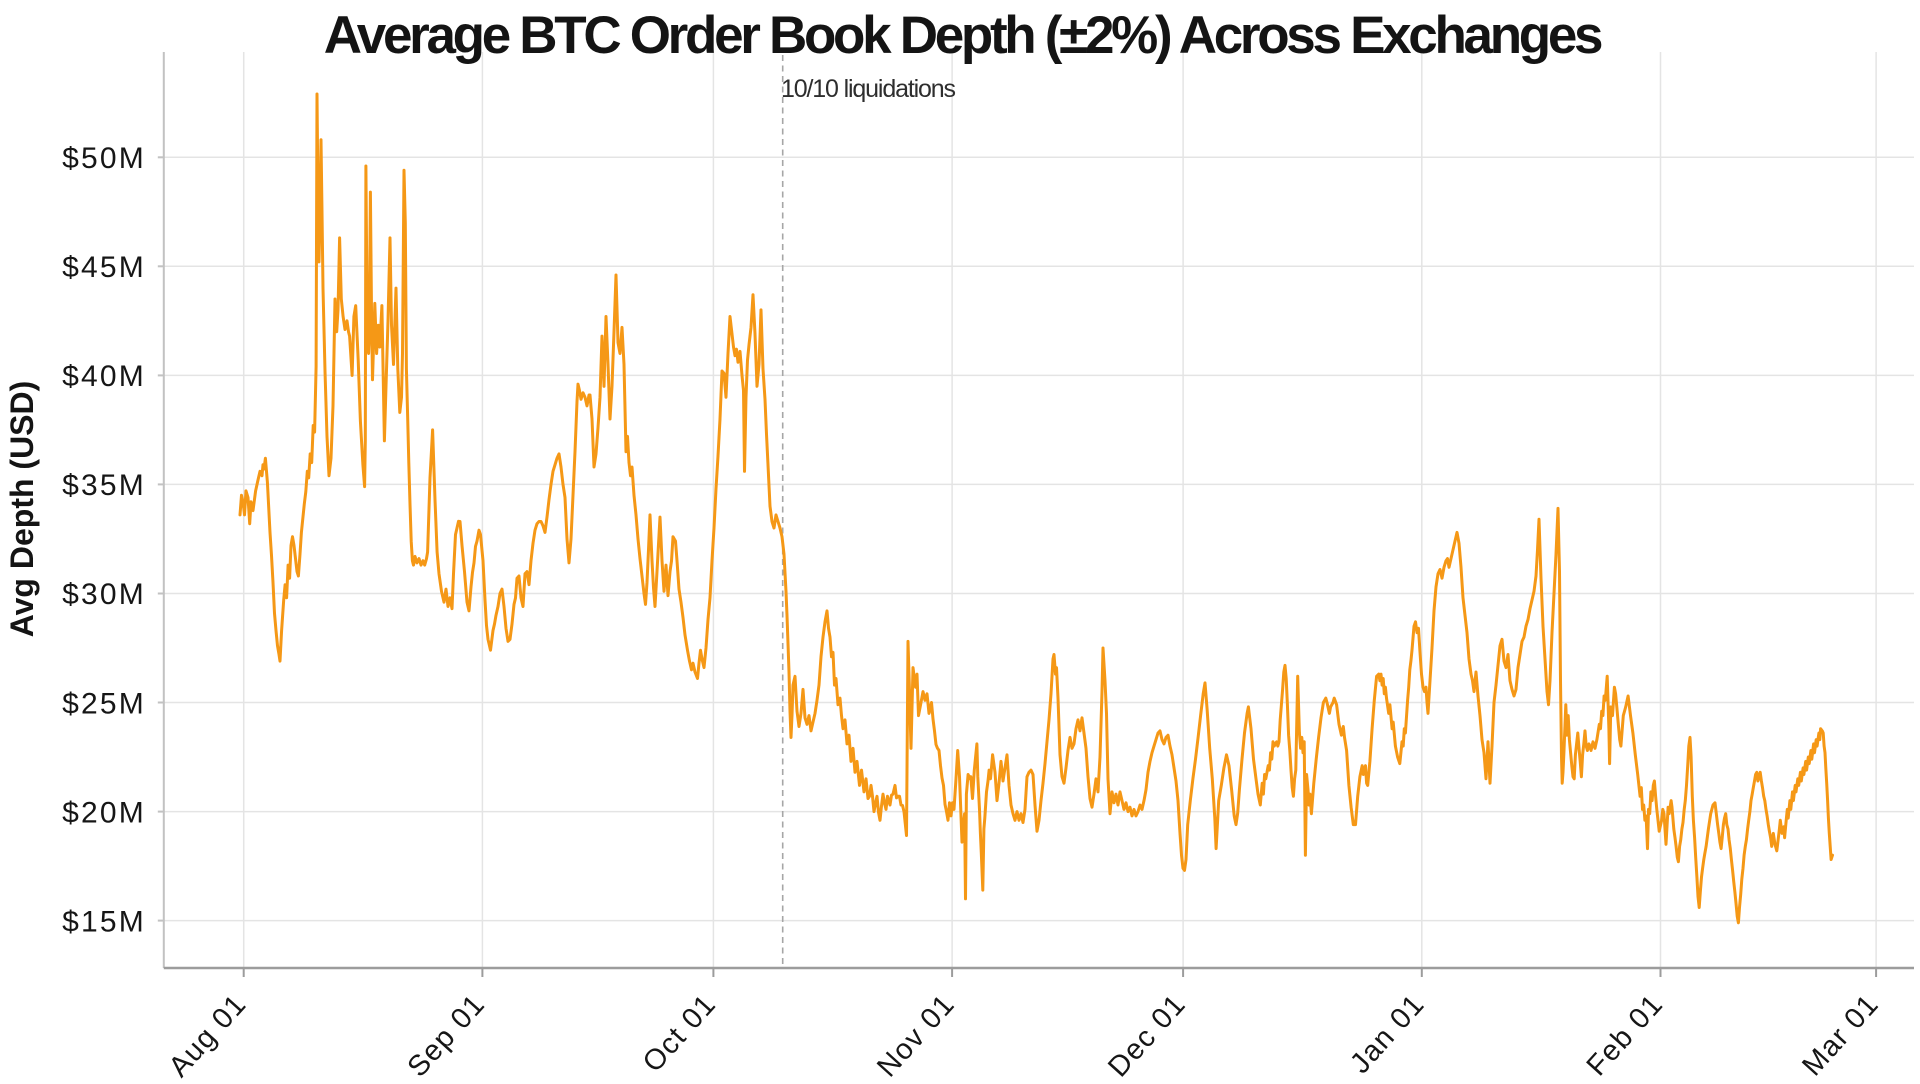  I want to click on svg-text: $40M, so click(104, 376).